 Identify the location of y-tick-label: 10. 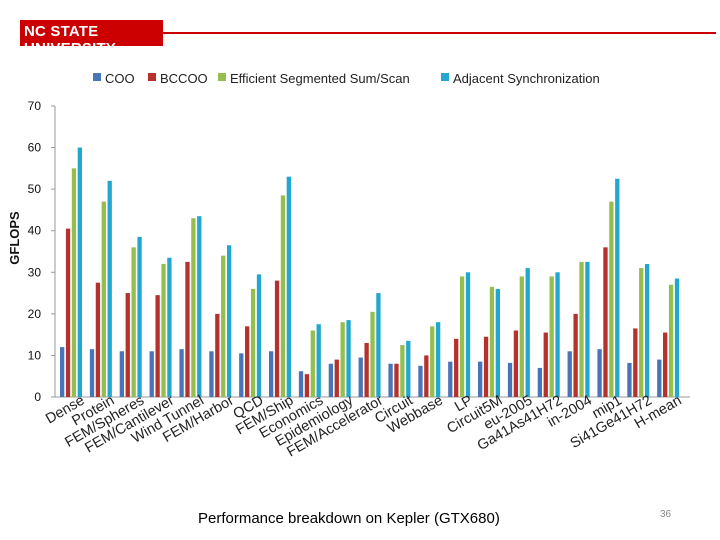
(35, 355).